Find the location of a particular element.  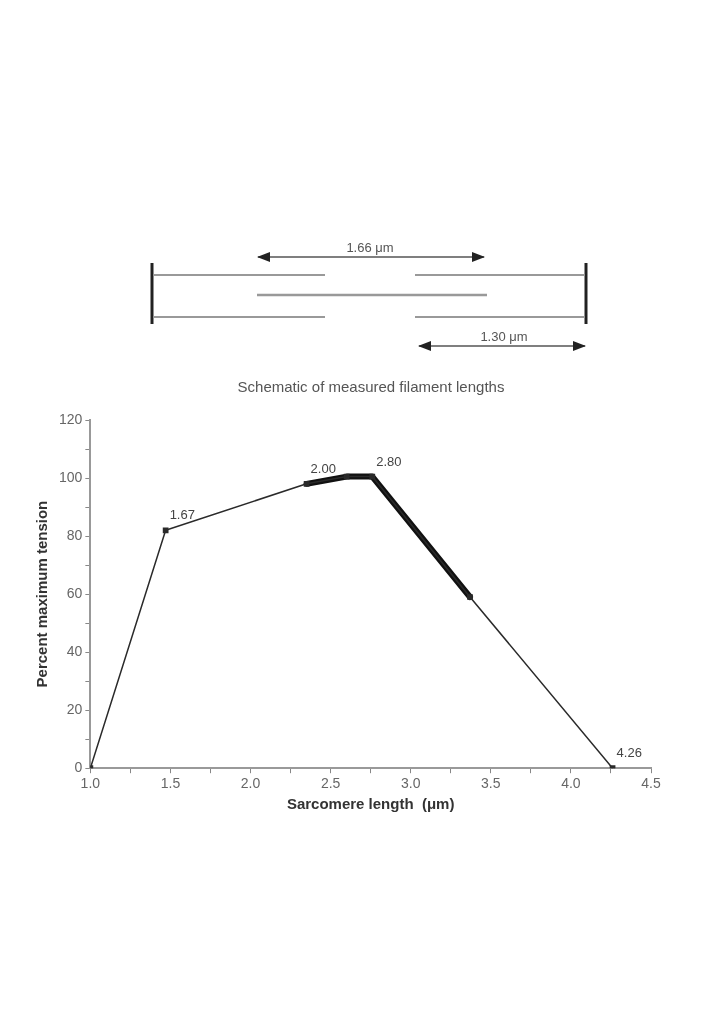

x-tick-label: 1.0 is located at coordinates (90, 783).